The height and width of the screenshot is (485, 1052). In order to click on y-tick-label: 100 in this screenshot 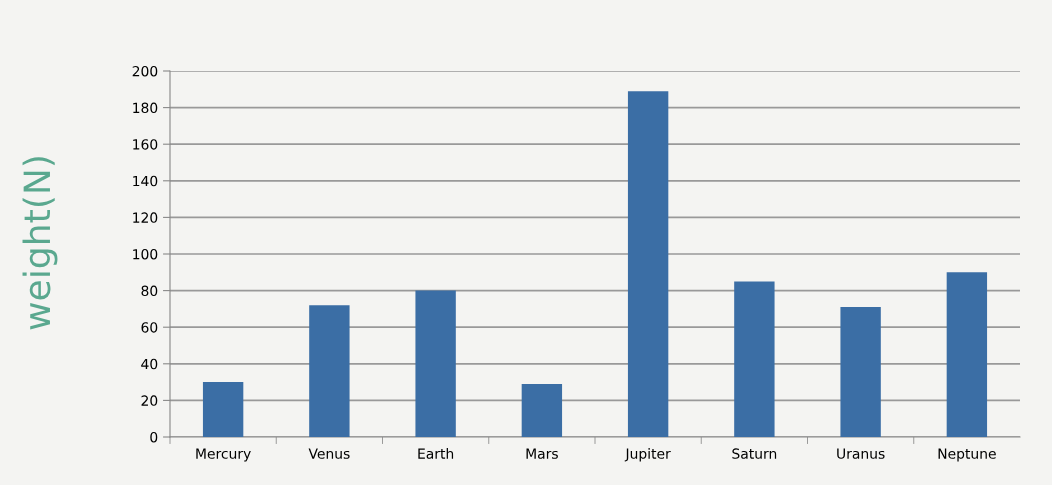, I will do `click(145, 254)`.